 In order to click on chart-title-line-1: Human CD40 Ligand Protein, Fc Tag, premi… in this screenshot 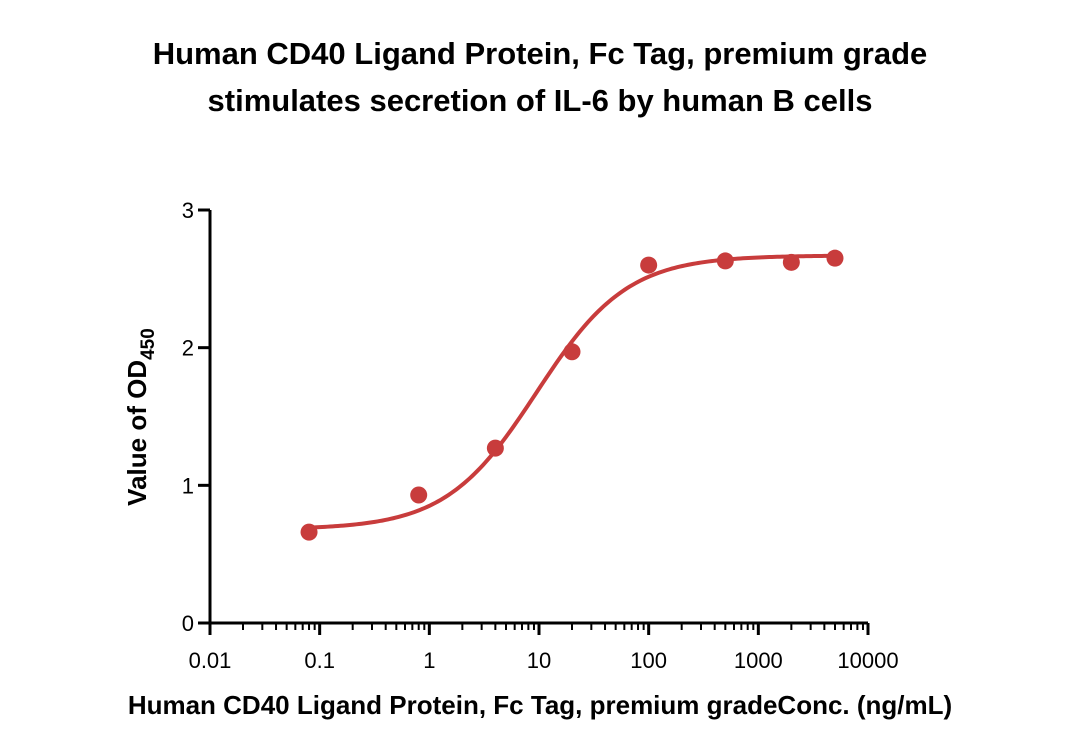, I will do `click(540, 53)`.